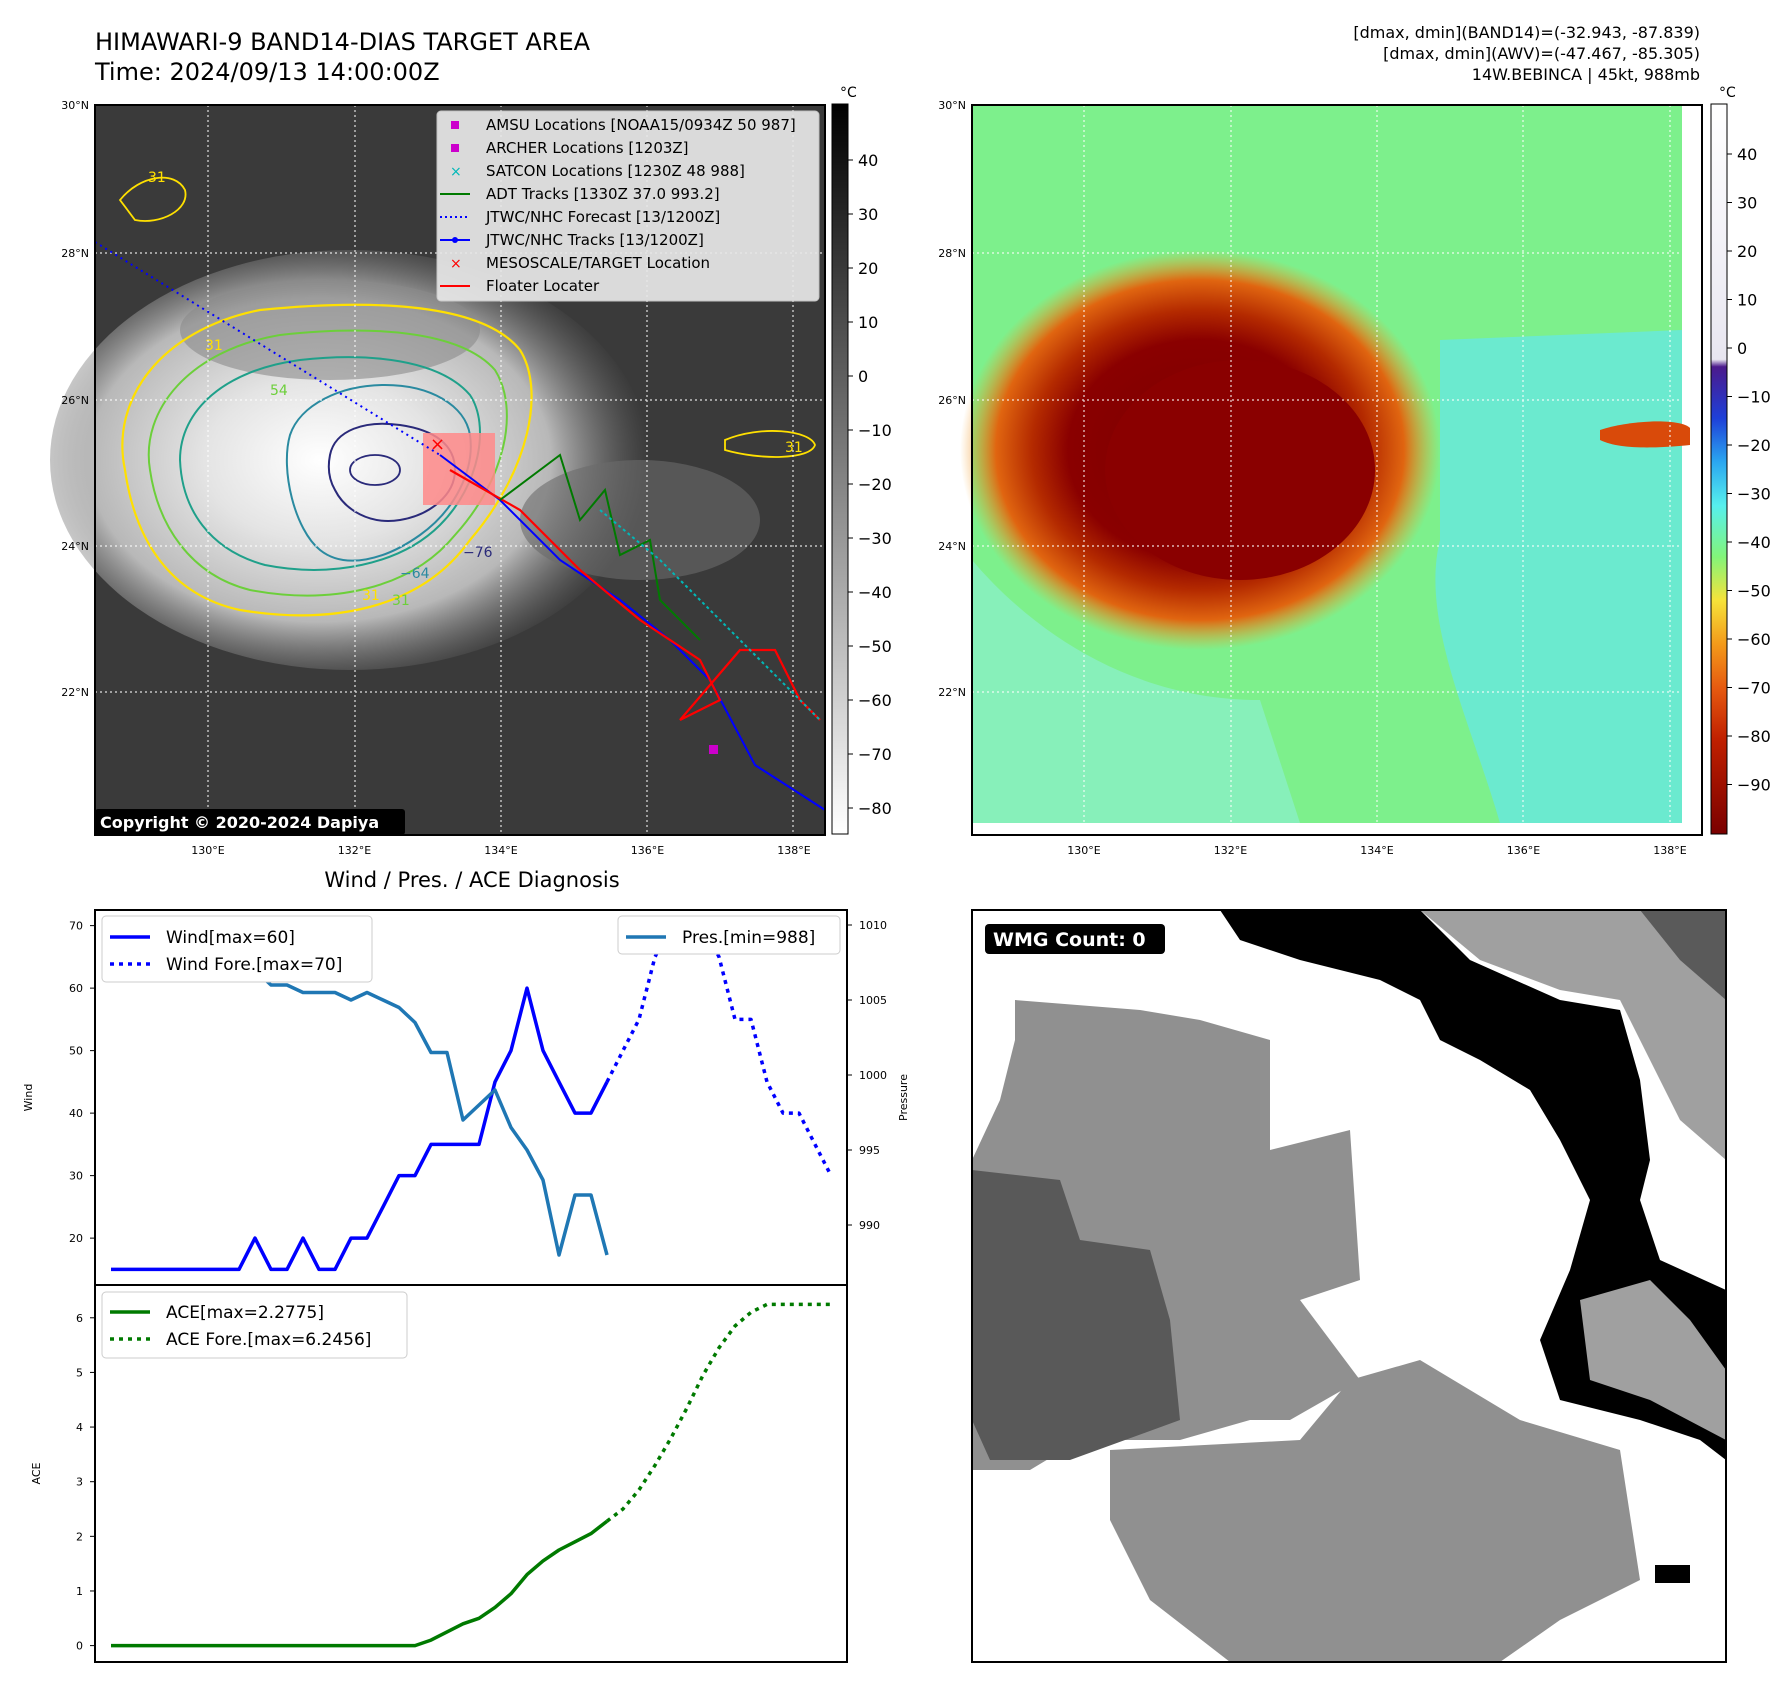 The width and height of the screenshot is (1788, 1693). I want to click on wv-east-band, so click(1645, 434).